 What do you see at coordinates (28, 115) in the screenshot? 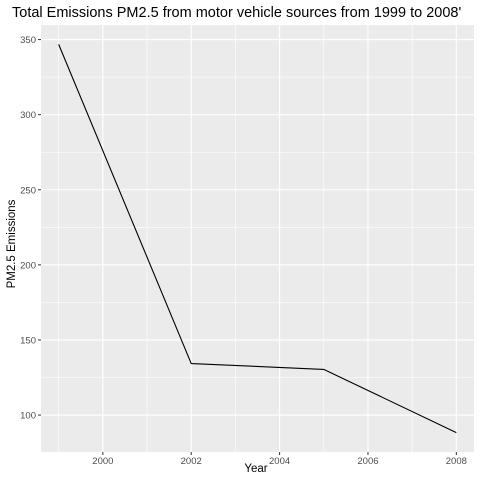
I see `y-tick-label: 300` at bounding box center [28, 115].